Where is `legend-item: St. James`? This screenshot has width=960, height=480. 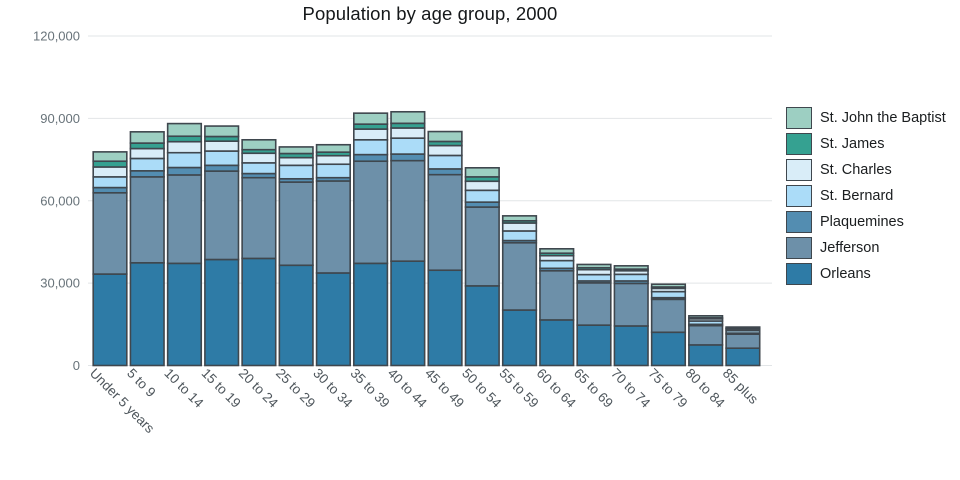
legend-item: St. James is located at coordinates (866, 144).